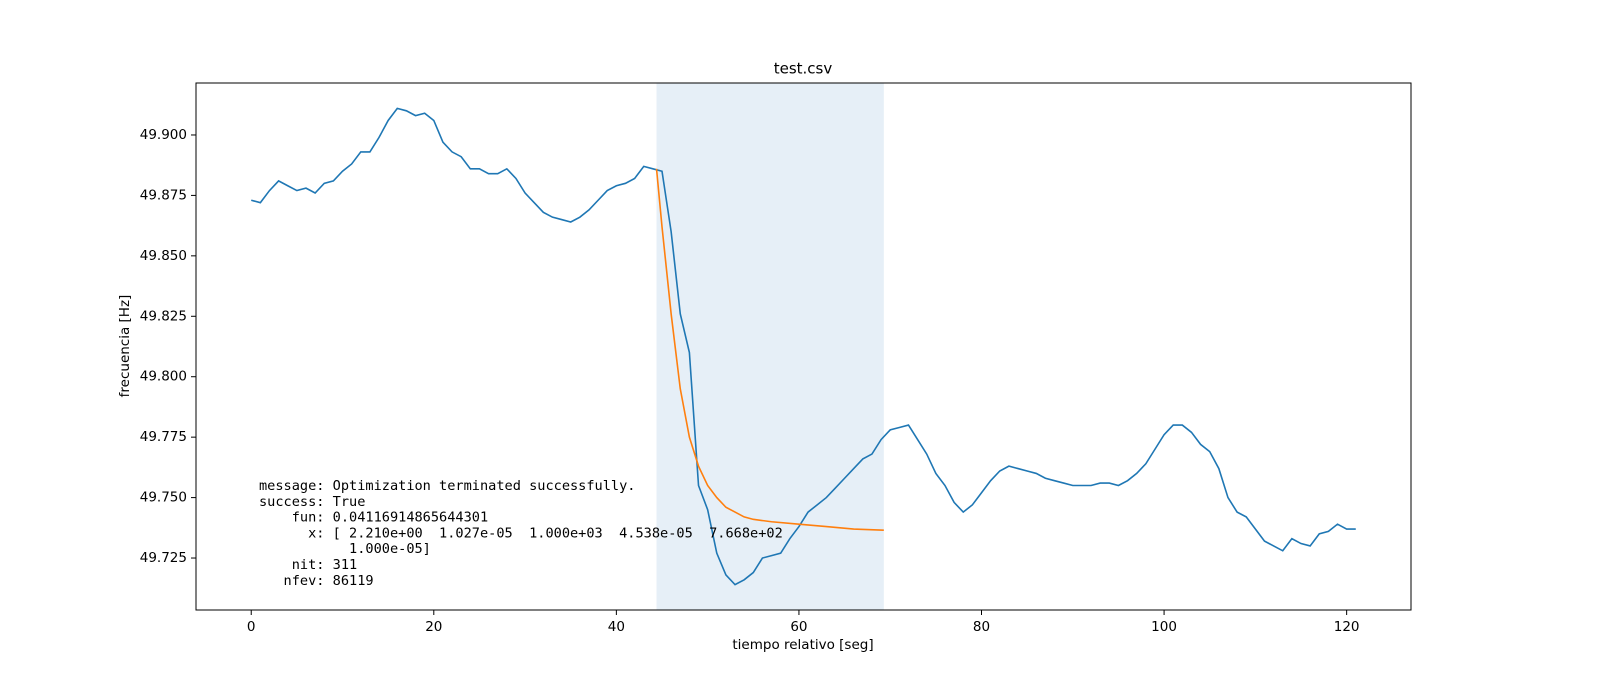  What do you see at coordinates (1164, 627) in the screenshot?
I see `x-tick-label: 100` at bounding box center [1164, 627].